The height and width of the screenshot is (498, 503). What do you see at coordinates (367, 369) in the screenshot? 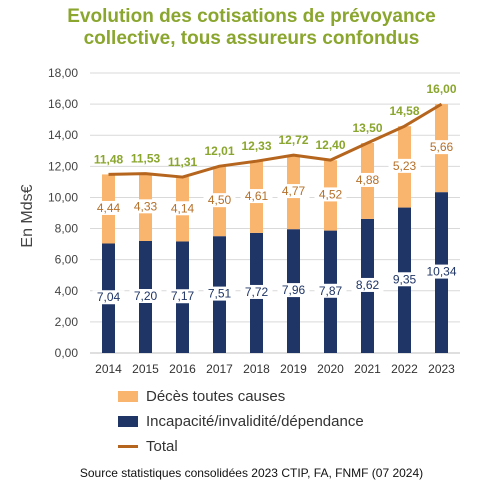
I see `x-tick-label: 2021` at bounding box center [367, 369].